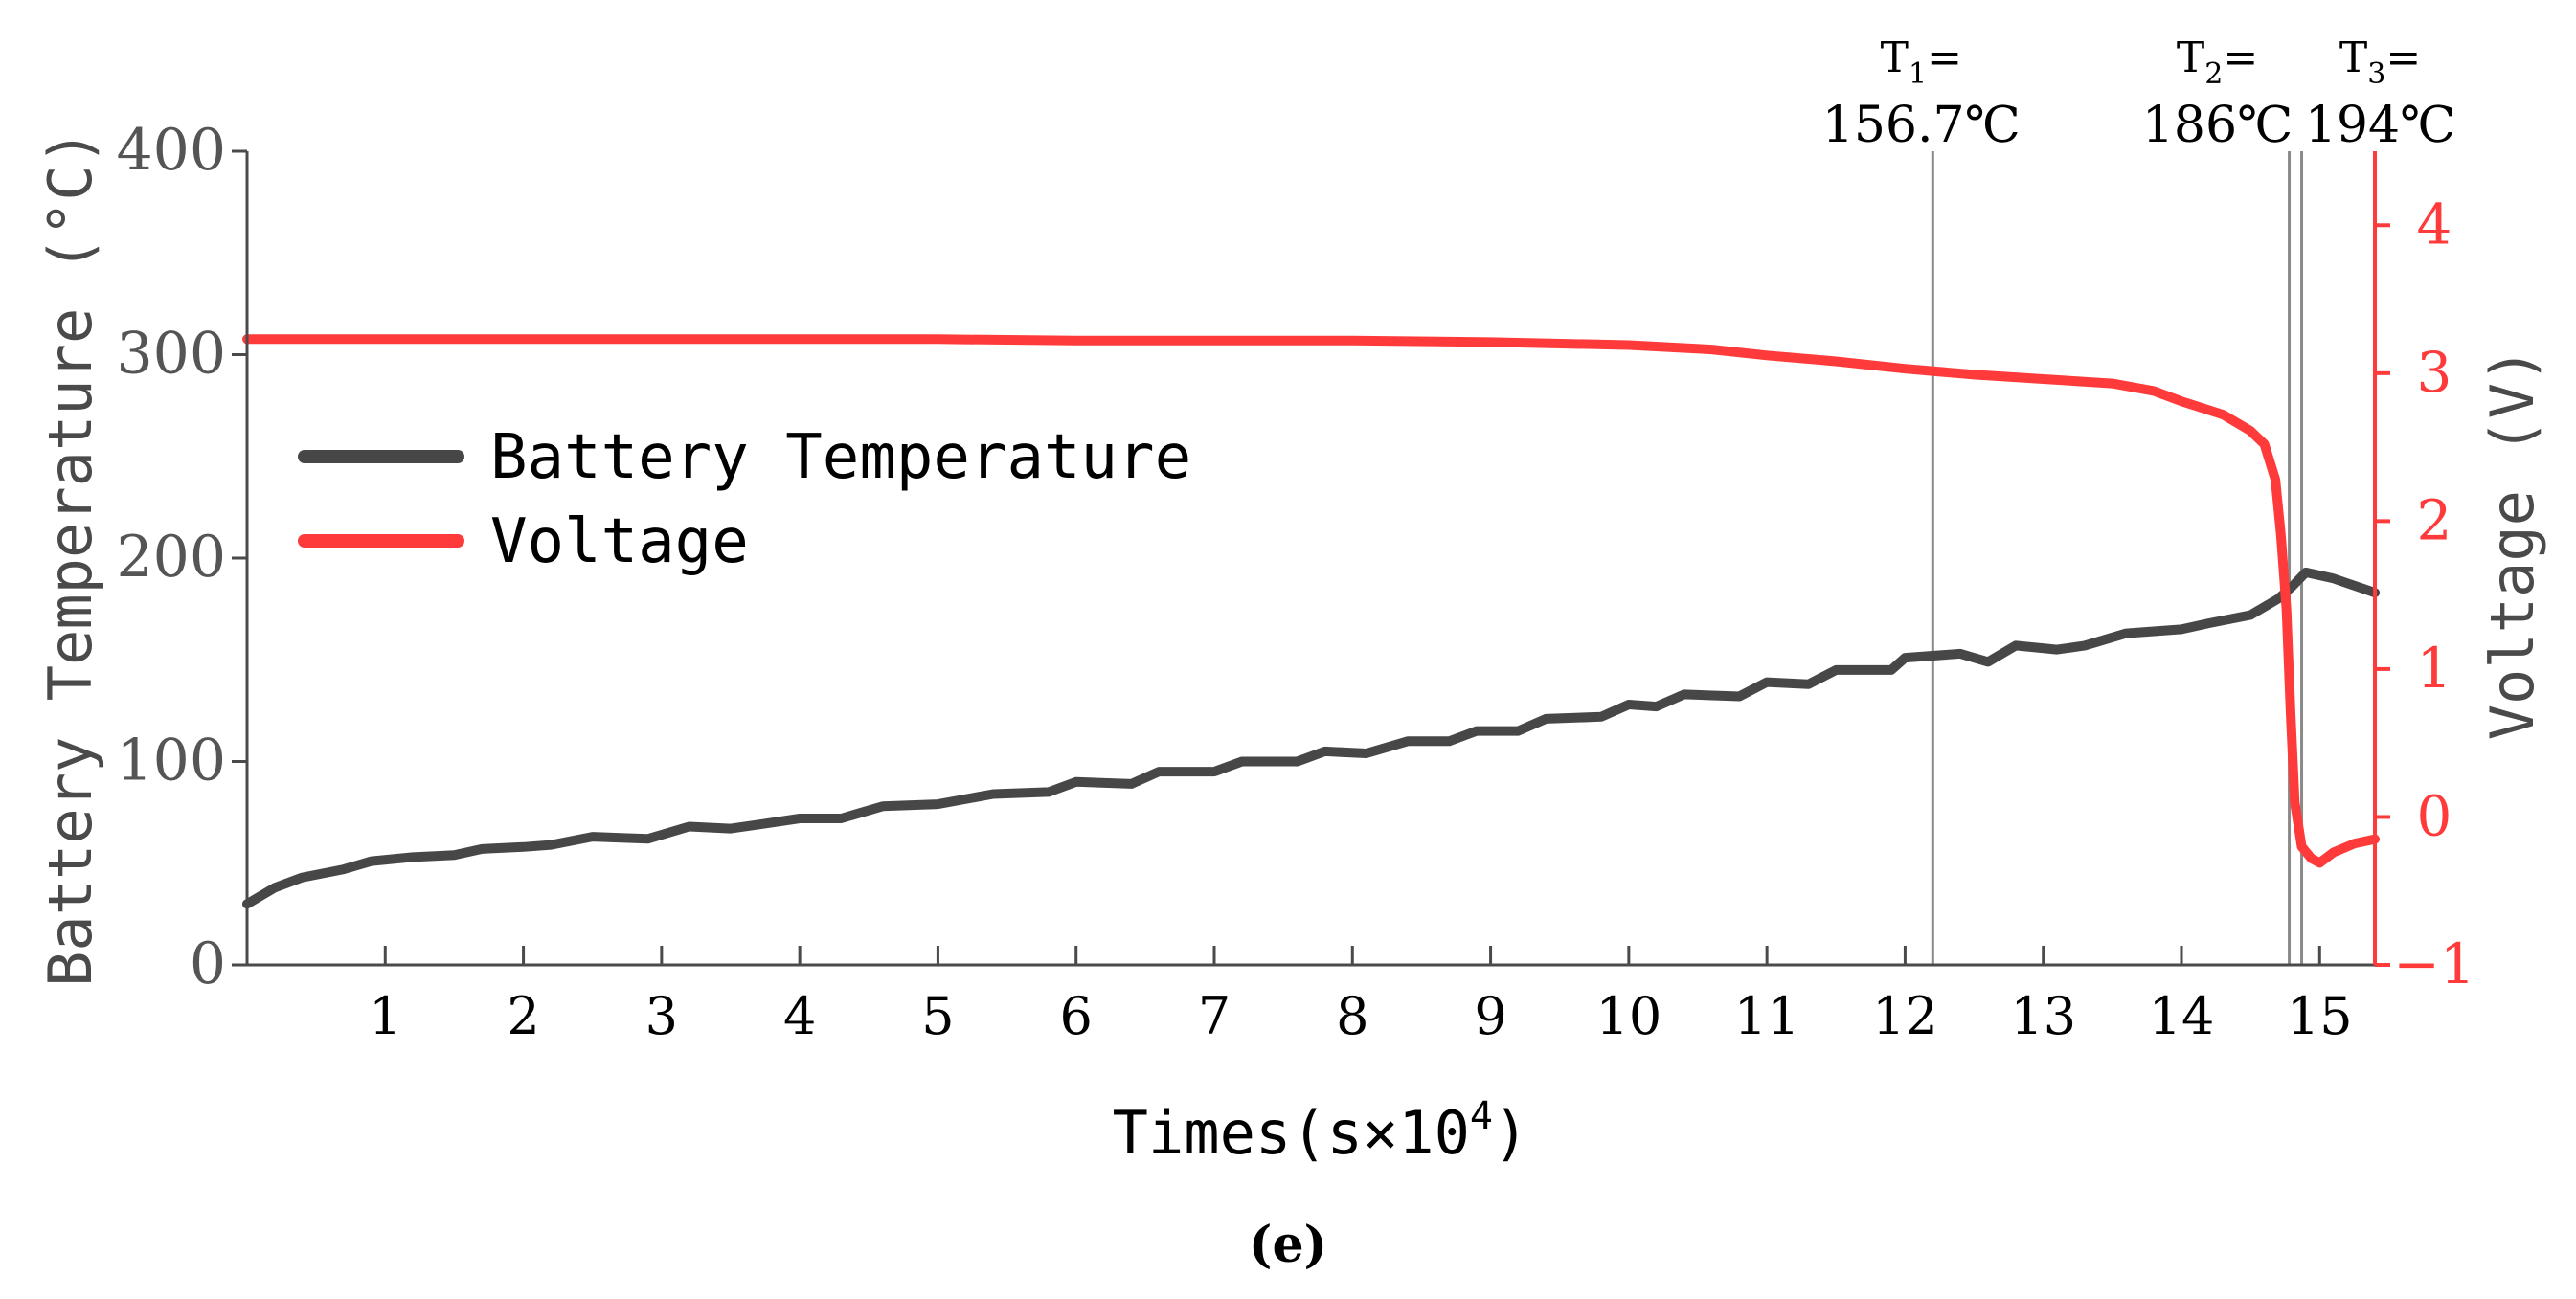 This screenshot has height=1299, width=2576. I want to click on annotation-value-t1: 156.7℃, so click(1921, 126).